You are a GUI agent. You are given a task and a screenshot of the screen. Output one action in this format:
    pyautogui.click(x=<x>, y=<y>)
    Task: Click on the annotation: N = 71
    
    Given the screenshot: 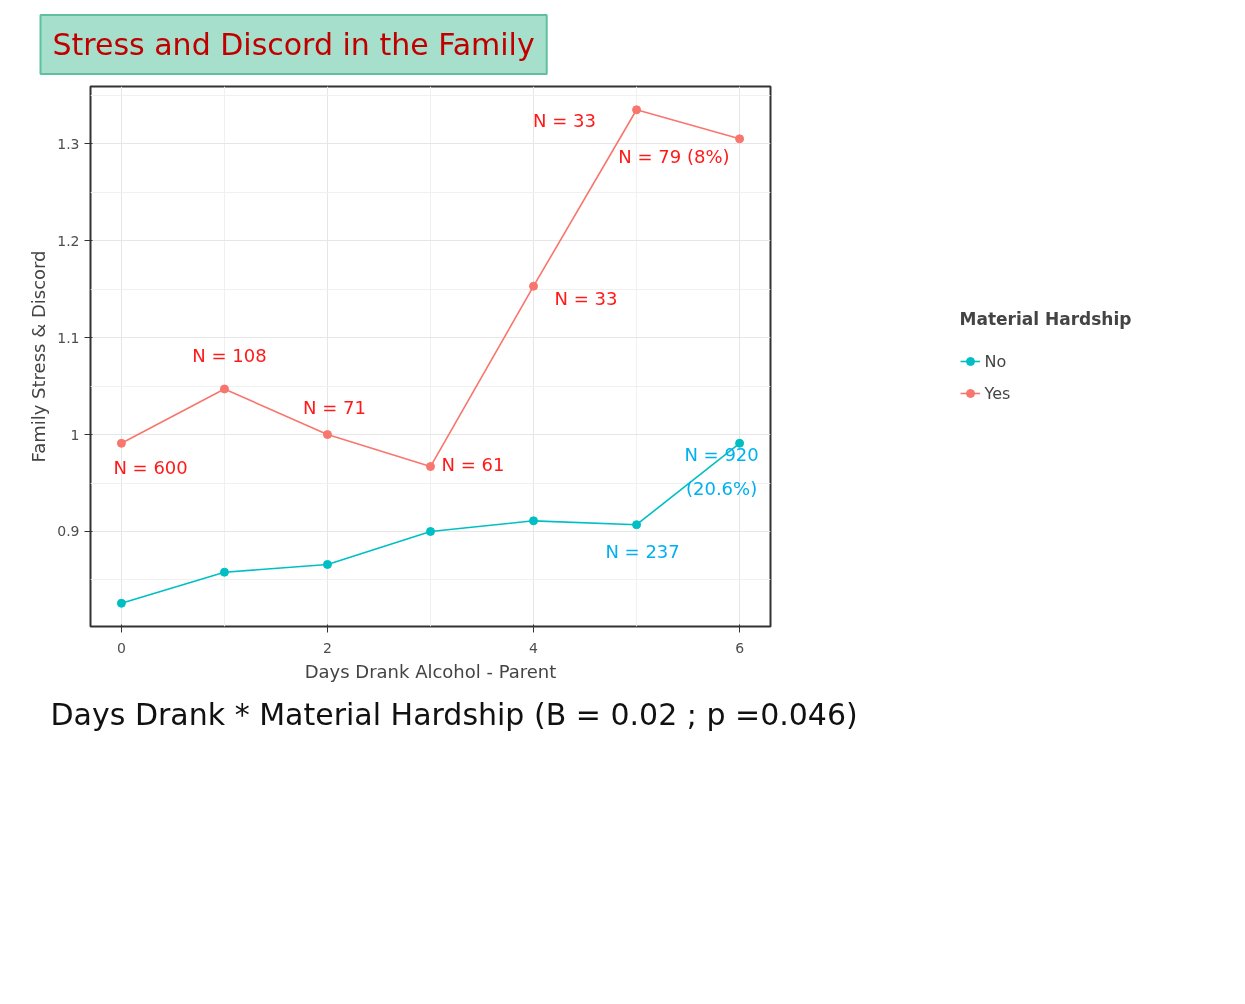 What is the action you would take?
    pyautogui.click(x=334, y=408)
    